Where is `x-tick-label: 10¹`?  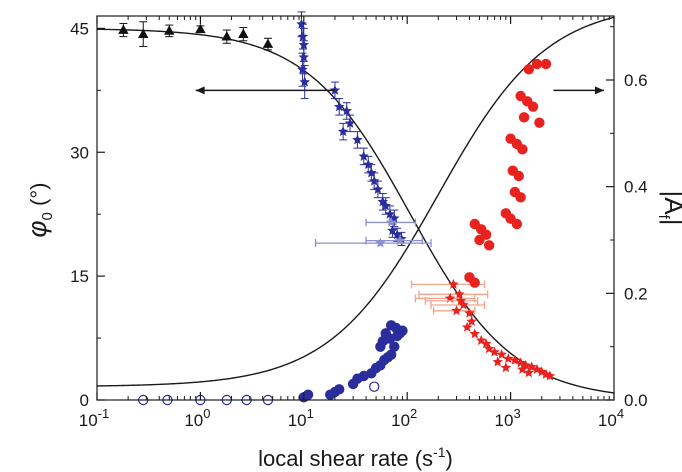
x-tick-label: 10¹ is located at coordinates (301, 418).